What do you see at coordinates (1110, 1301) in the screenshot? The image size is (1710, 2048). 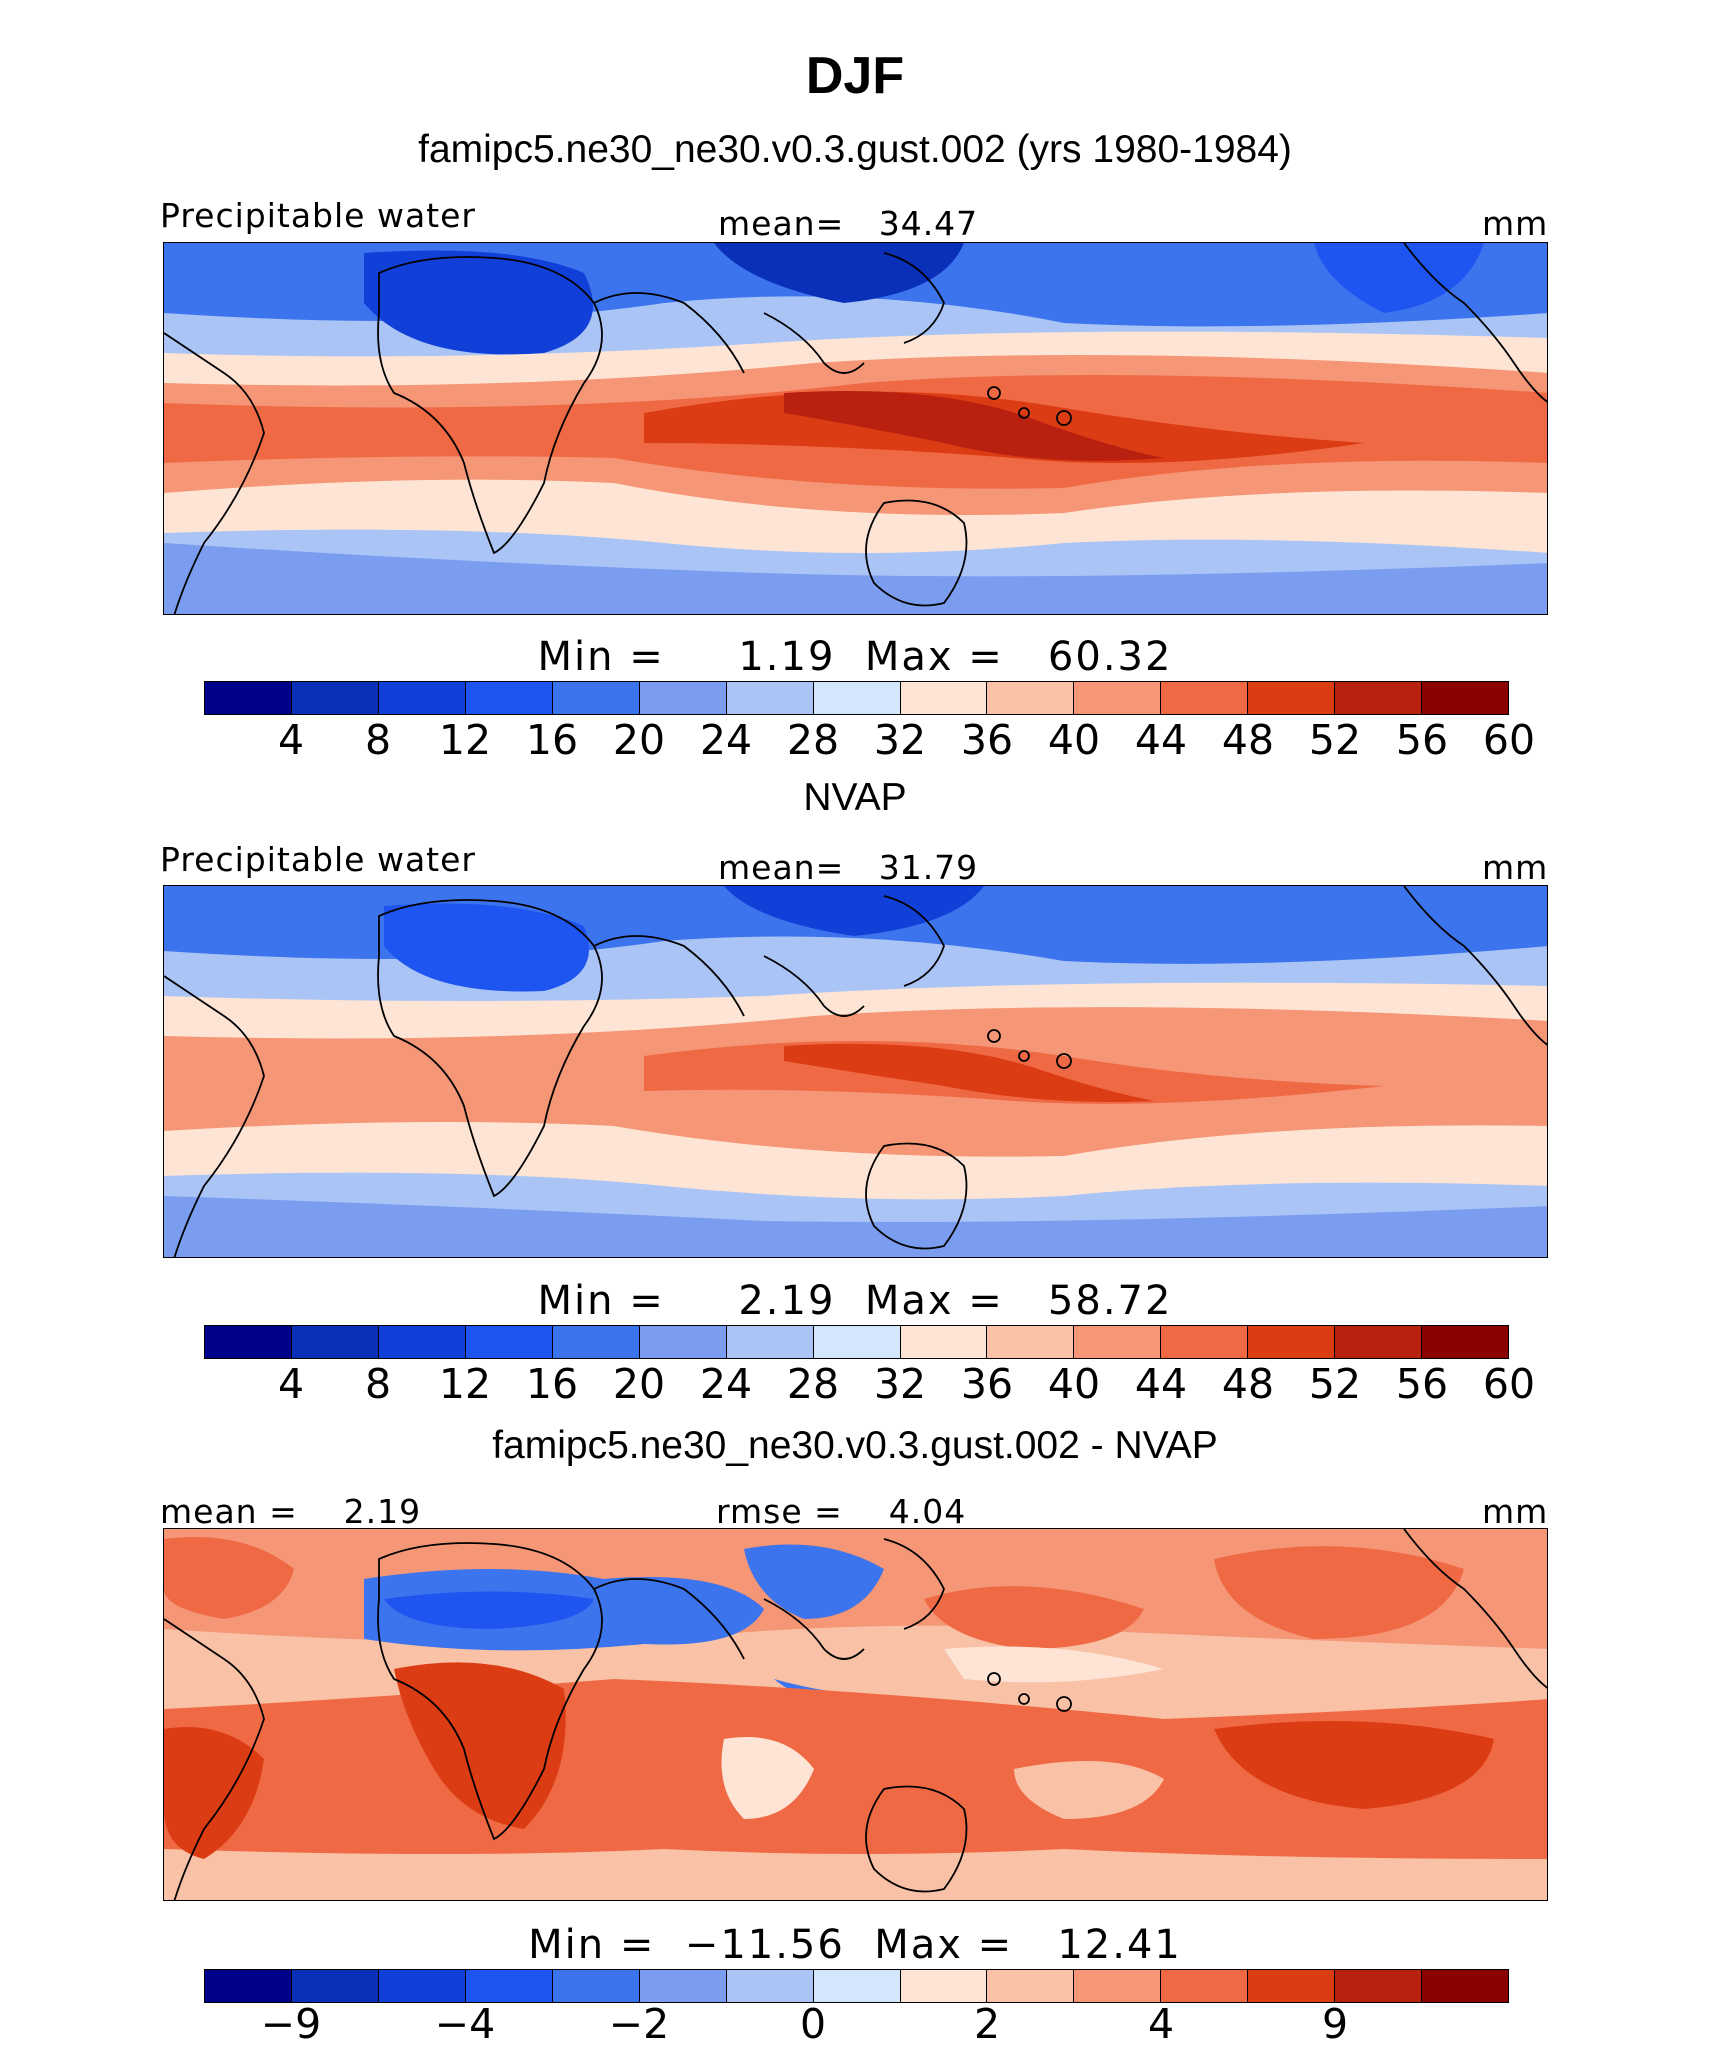 I see `panel2-max-value: 58.72` at bounding box center [1110, 1301].